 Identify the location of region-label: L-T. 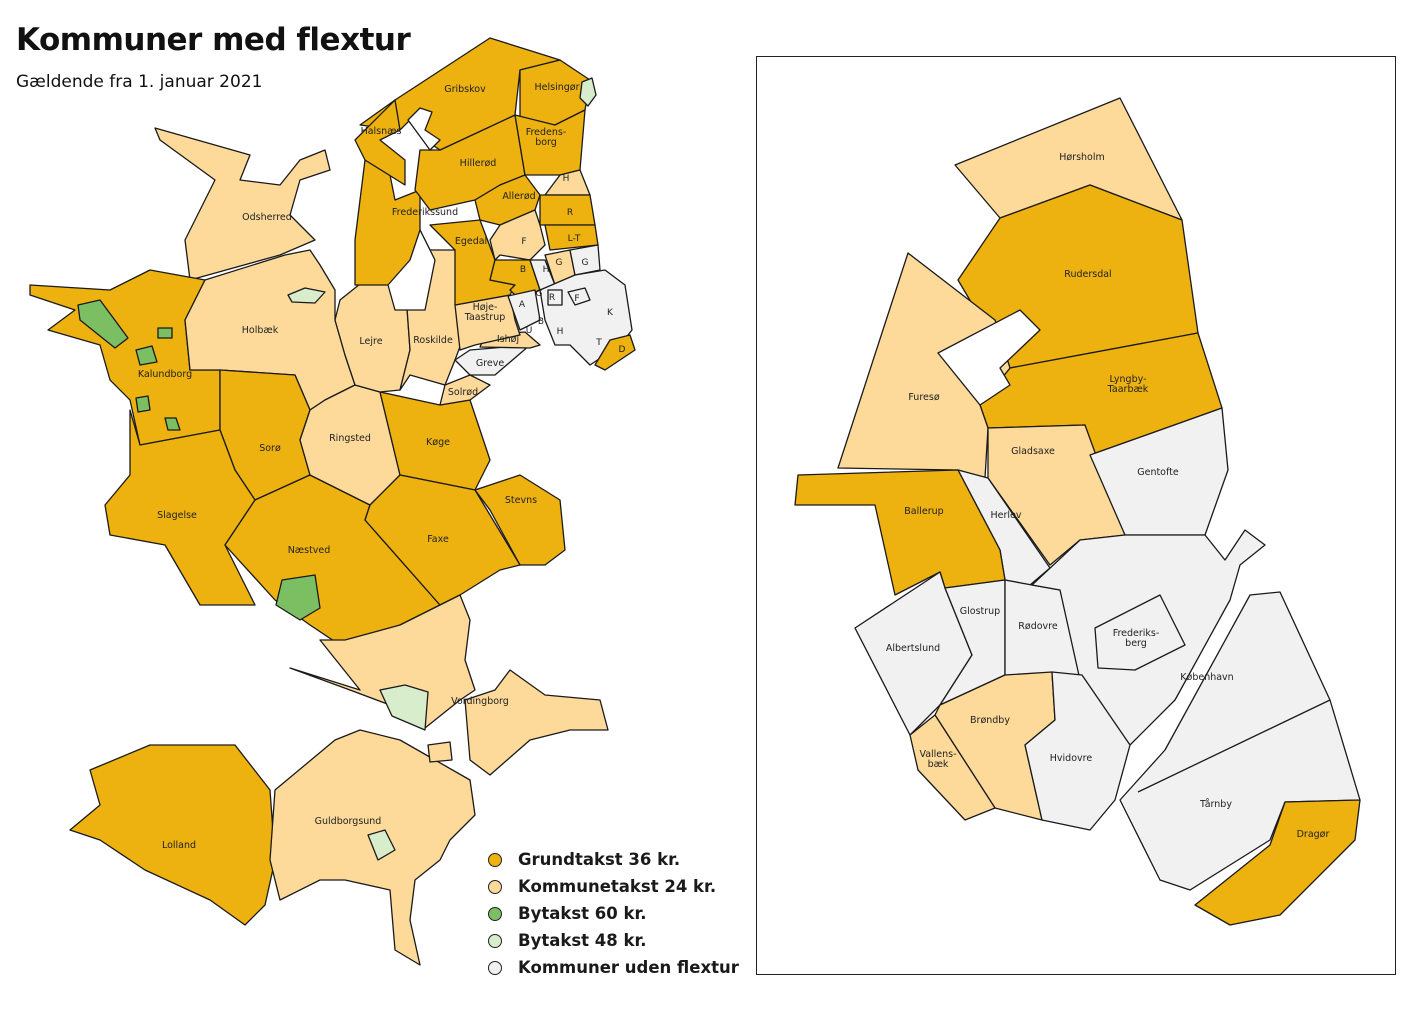
(574, 239).